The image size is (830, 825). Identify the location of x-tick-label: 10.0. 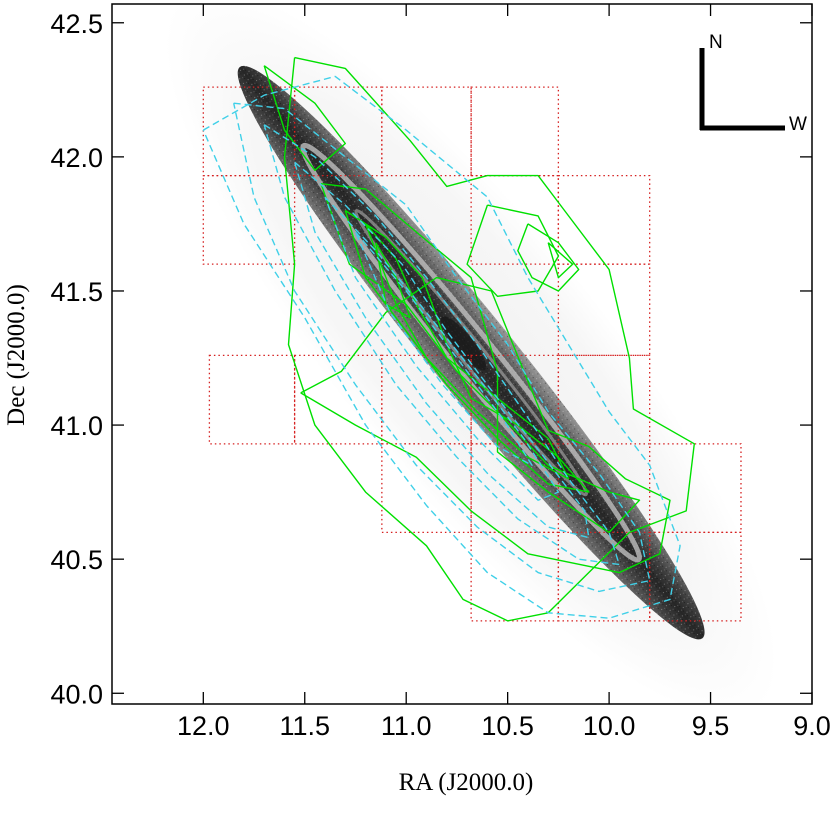
(609, 726).